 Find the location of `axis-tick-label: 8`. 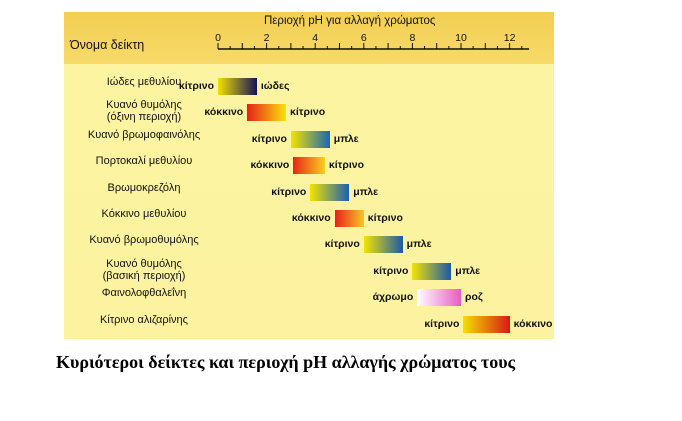

axis-tick-label: 8 is located at coordinates (412, 38).